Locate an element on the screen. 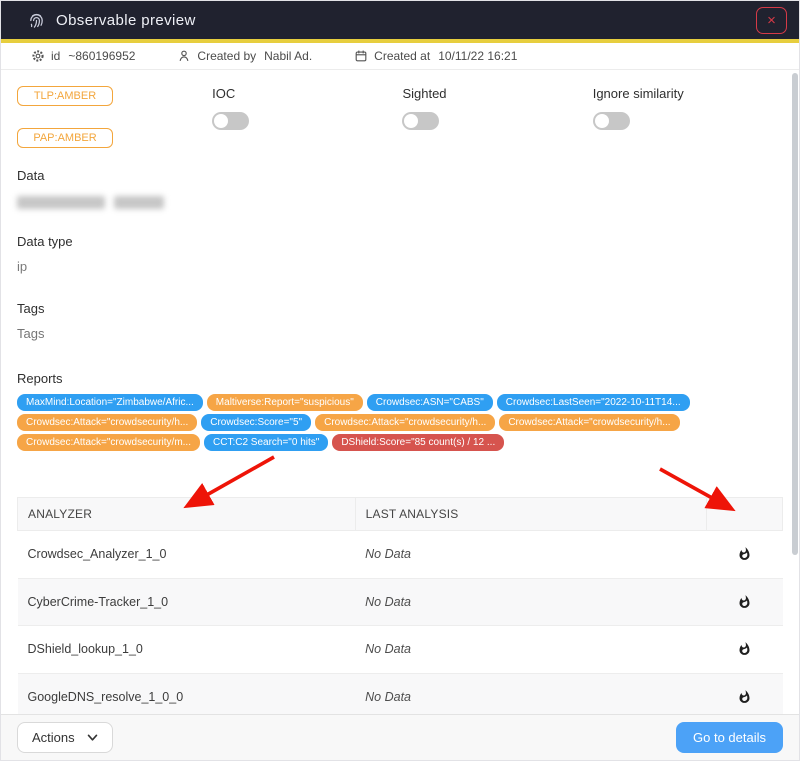 Image resolution: width=800 pixels, height=761 pixels. sighted-label: Sighted is located at coordinates (424, 93).